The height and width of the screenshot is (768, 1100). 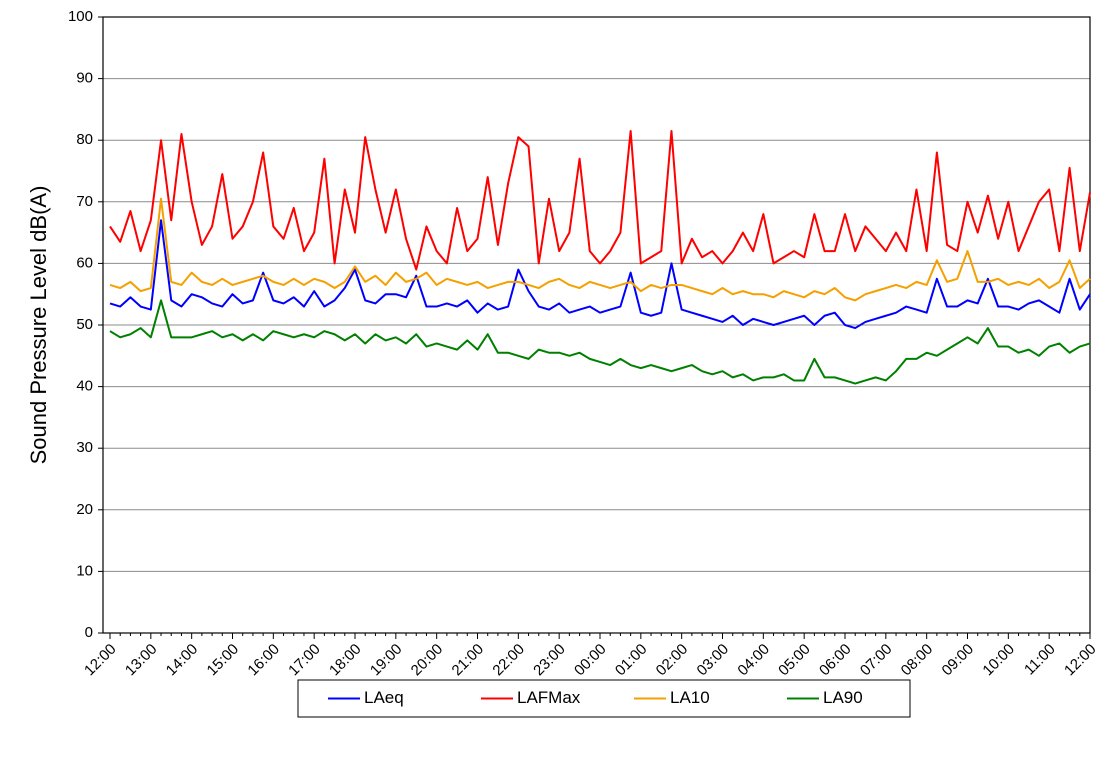 I want to click on x-tick-label: 00:00, so click(x=590, y=660).